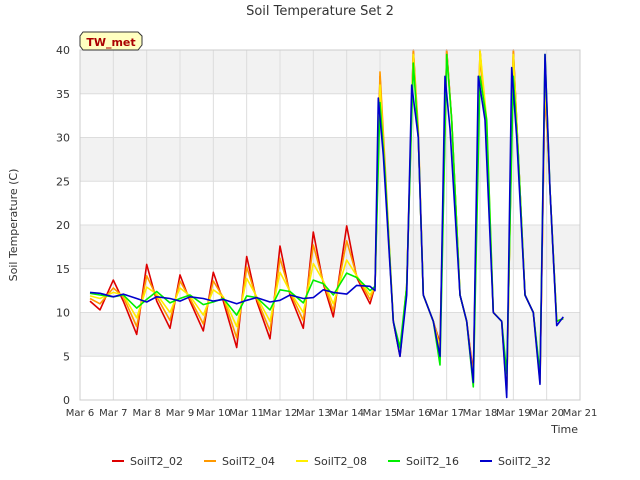  Describe the element at coordinates (66, 400) in the screenshot. I see `y-tick-label: 0` at that location.